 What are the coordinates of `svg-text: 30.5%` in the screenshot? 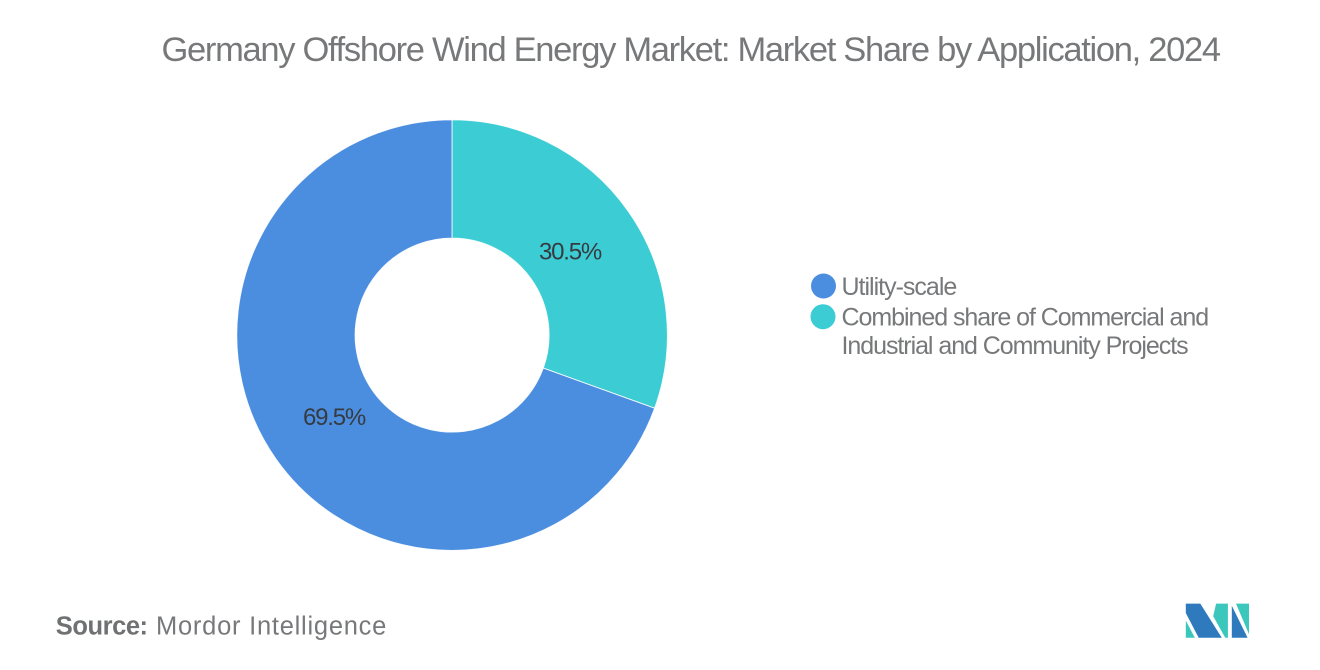 It's located at (570, 252).